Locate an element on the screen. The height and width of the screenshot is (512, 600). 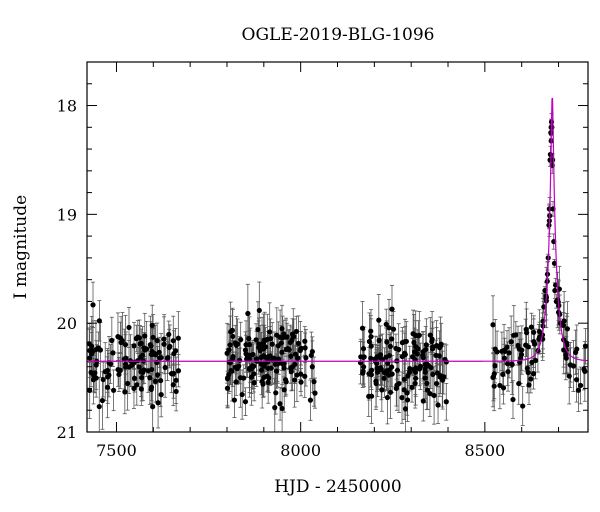
x-tick-label: 7500 is located at coordinates (116, 450).